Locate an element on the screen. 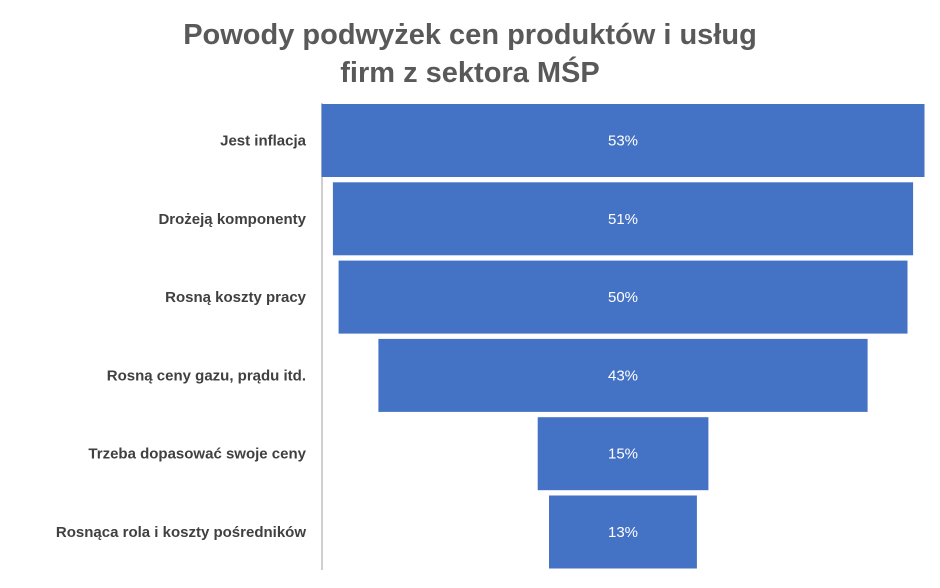 The width and height of the screenshot is (940, 588). category-label-6: Rosnąca rola i koszty pośredników is located at coordinates (181, 532).